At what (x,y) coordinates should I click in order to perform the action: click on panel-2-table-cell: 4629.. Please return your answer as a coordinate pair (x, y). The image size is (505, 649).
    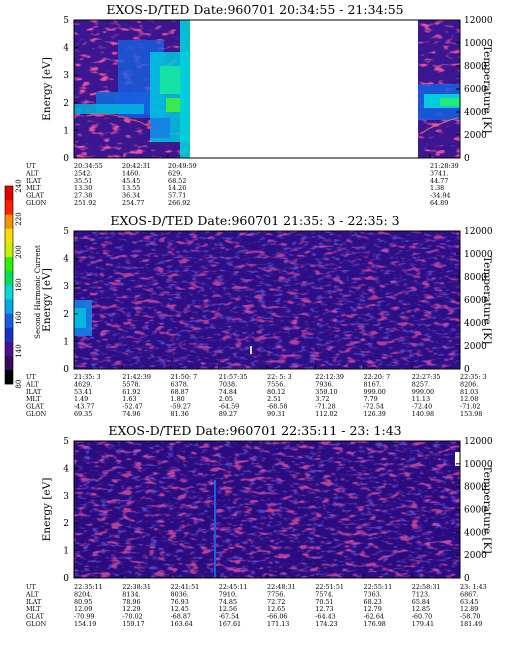
    Looking at the image, I should click on (83, 384).